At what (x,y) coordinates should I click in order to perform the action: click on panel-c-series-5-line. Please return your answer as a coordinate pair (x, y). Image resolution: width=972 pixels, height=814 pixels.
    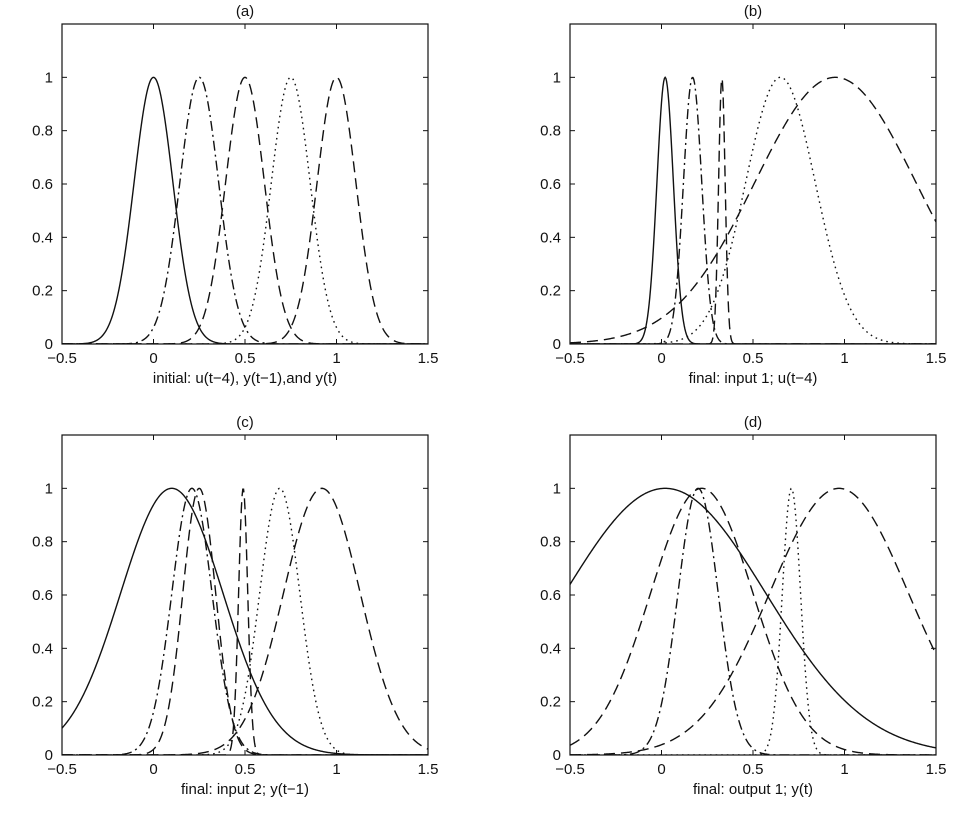
    Looking at the image, I should click on (245, 621).